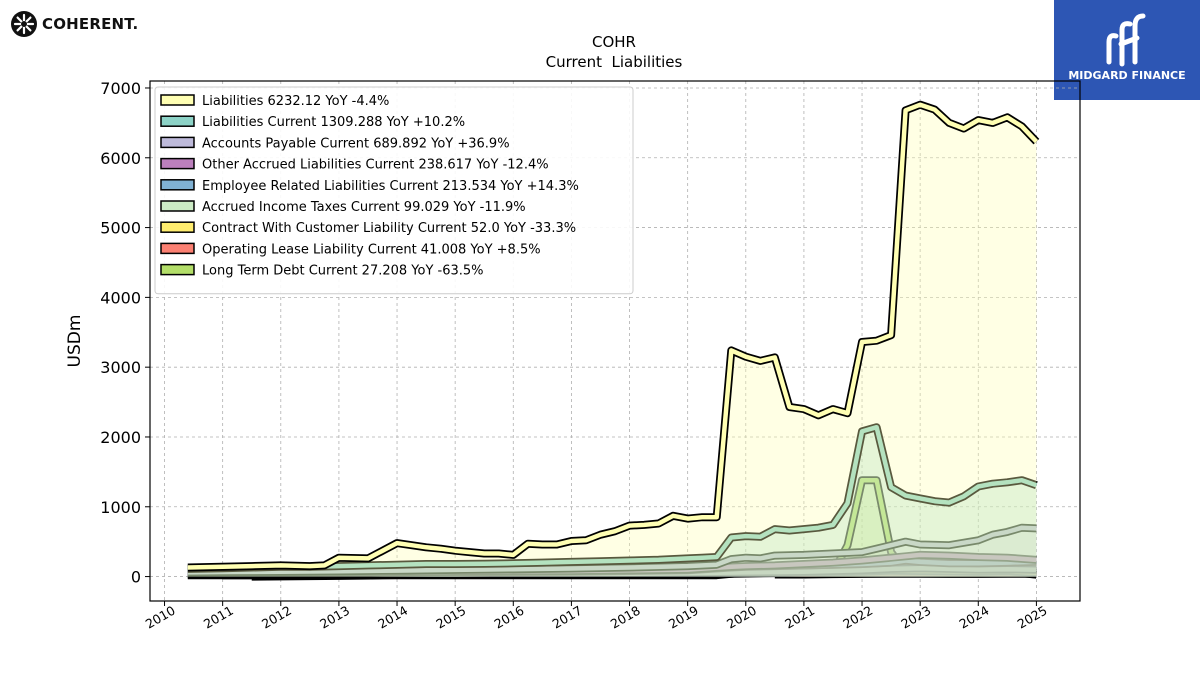 Image resolution: width=1200 pixels, height=675 pixels. What do you see at coordinates (160, 617) in the screenshot?
I see `x-tick-label: 2010` at bounding box center [160, 617].